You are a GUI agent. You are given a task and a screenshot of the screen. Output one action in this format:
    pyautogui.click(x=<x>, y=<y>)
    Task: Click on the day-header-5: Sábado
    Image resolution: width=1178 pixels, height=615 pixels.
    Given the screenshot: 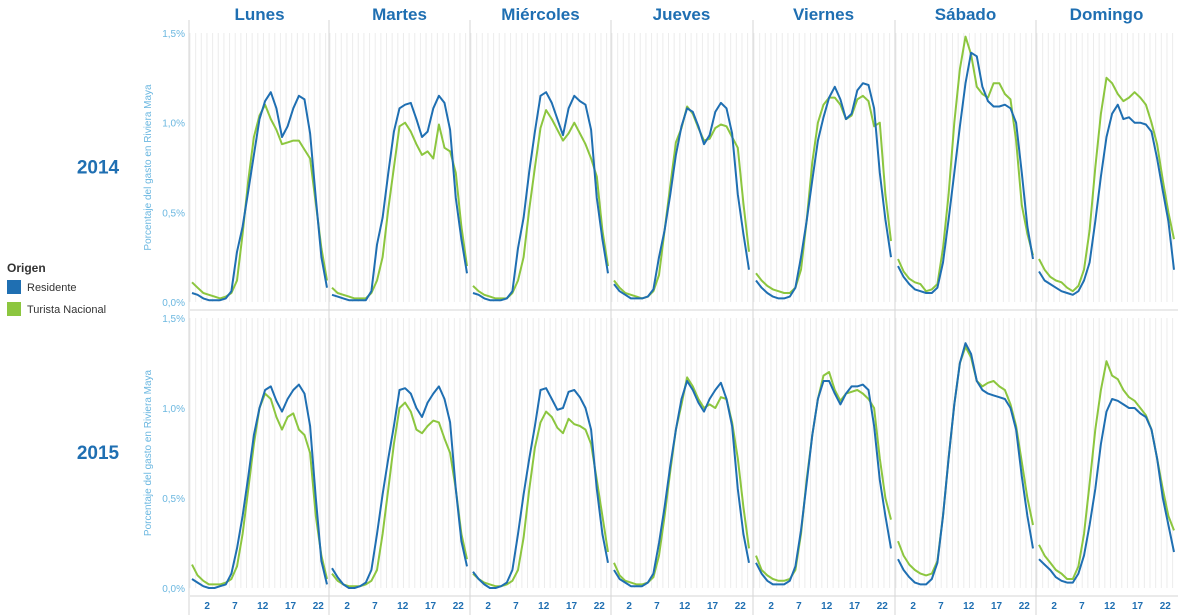 What is the action you would take?
    pyautogui.click(x=965, y=14)
    